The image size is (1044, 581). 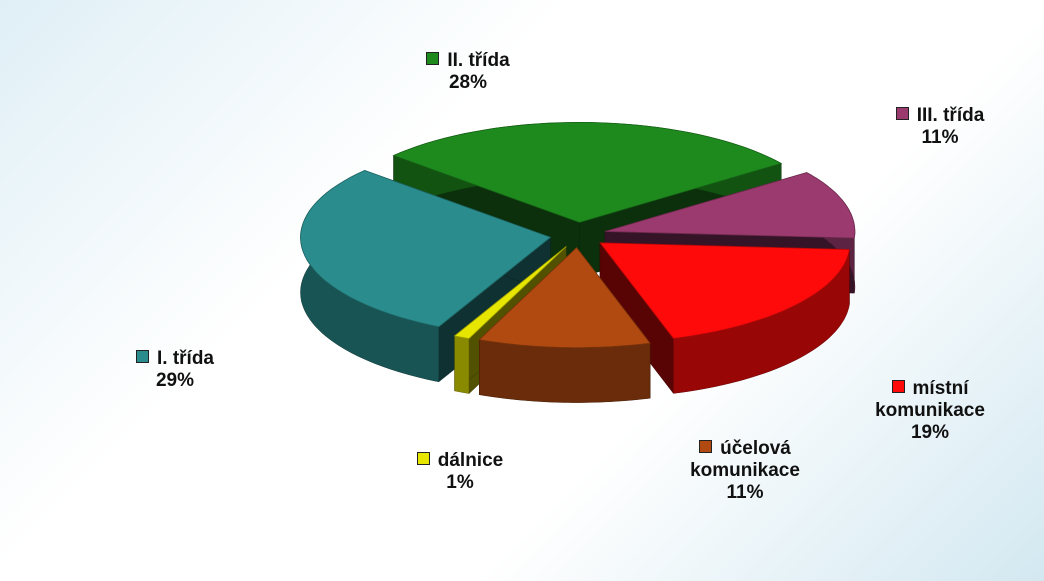 I want to click on data-label: účelová komunikace 11%, so click(x=745, y=471).